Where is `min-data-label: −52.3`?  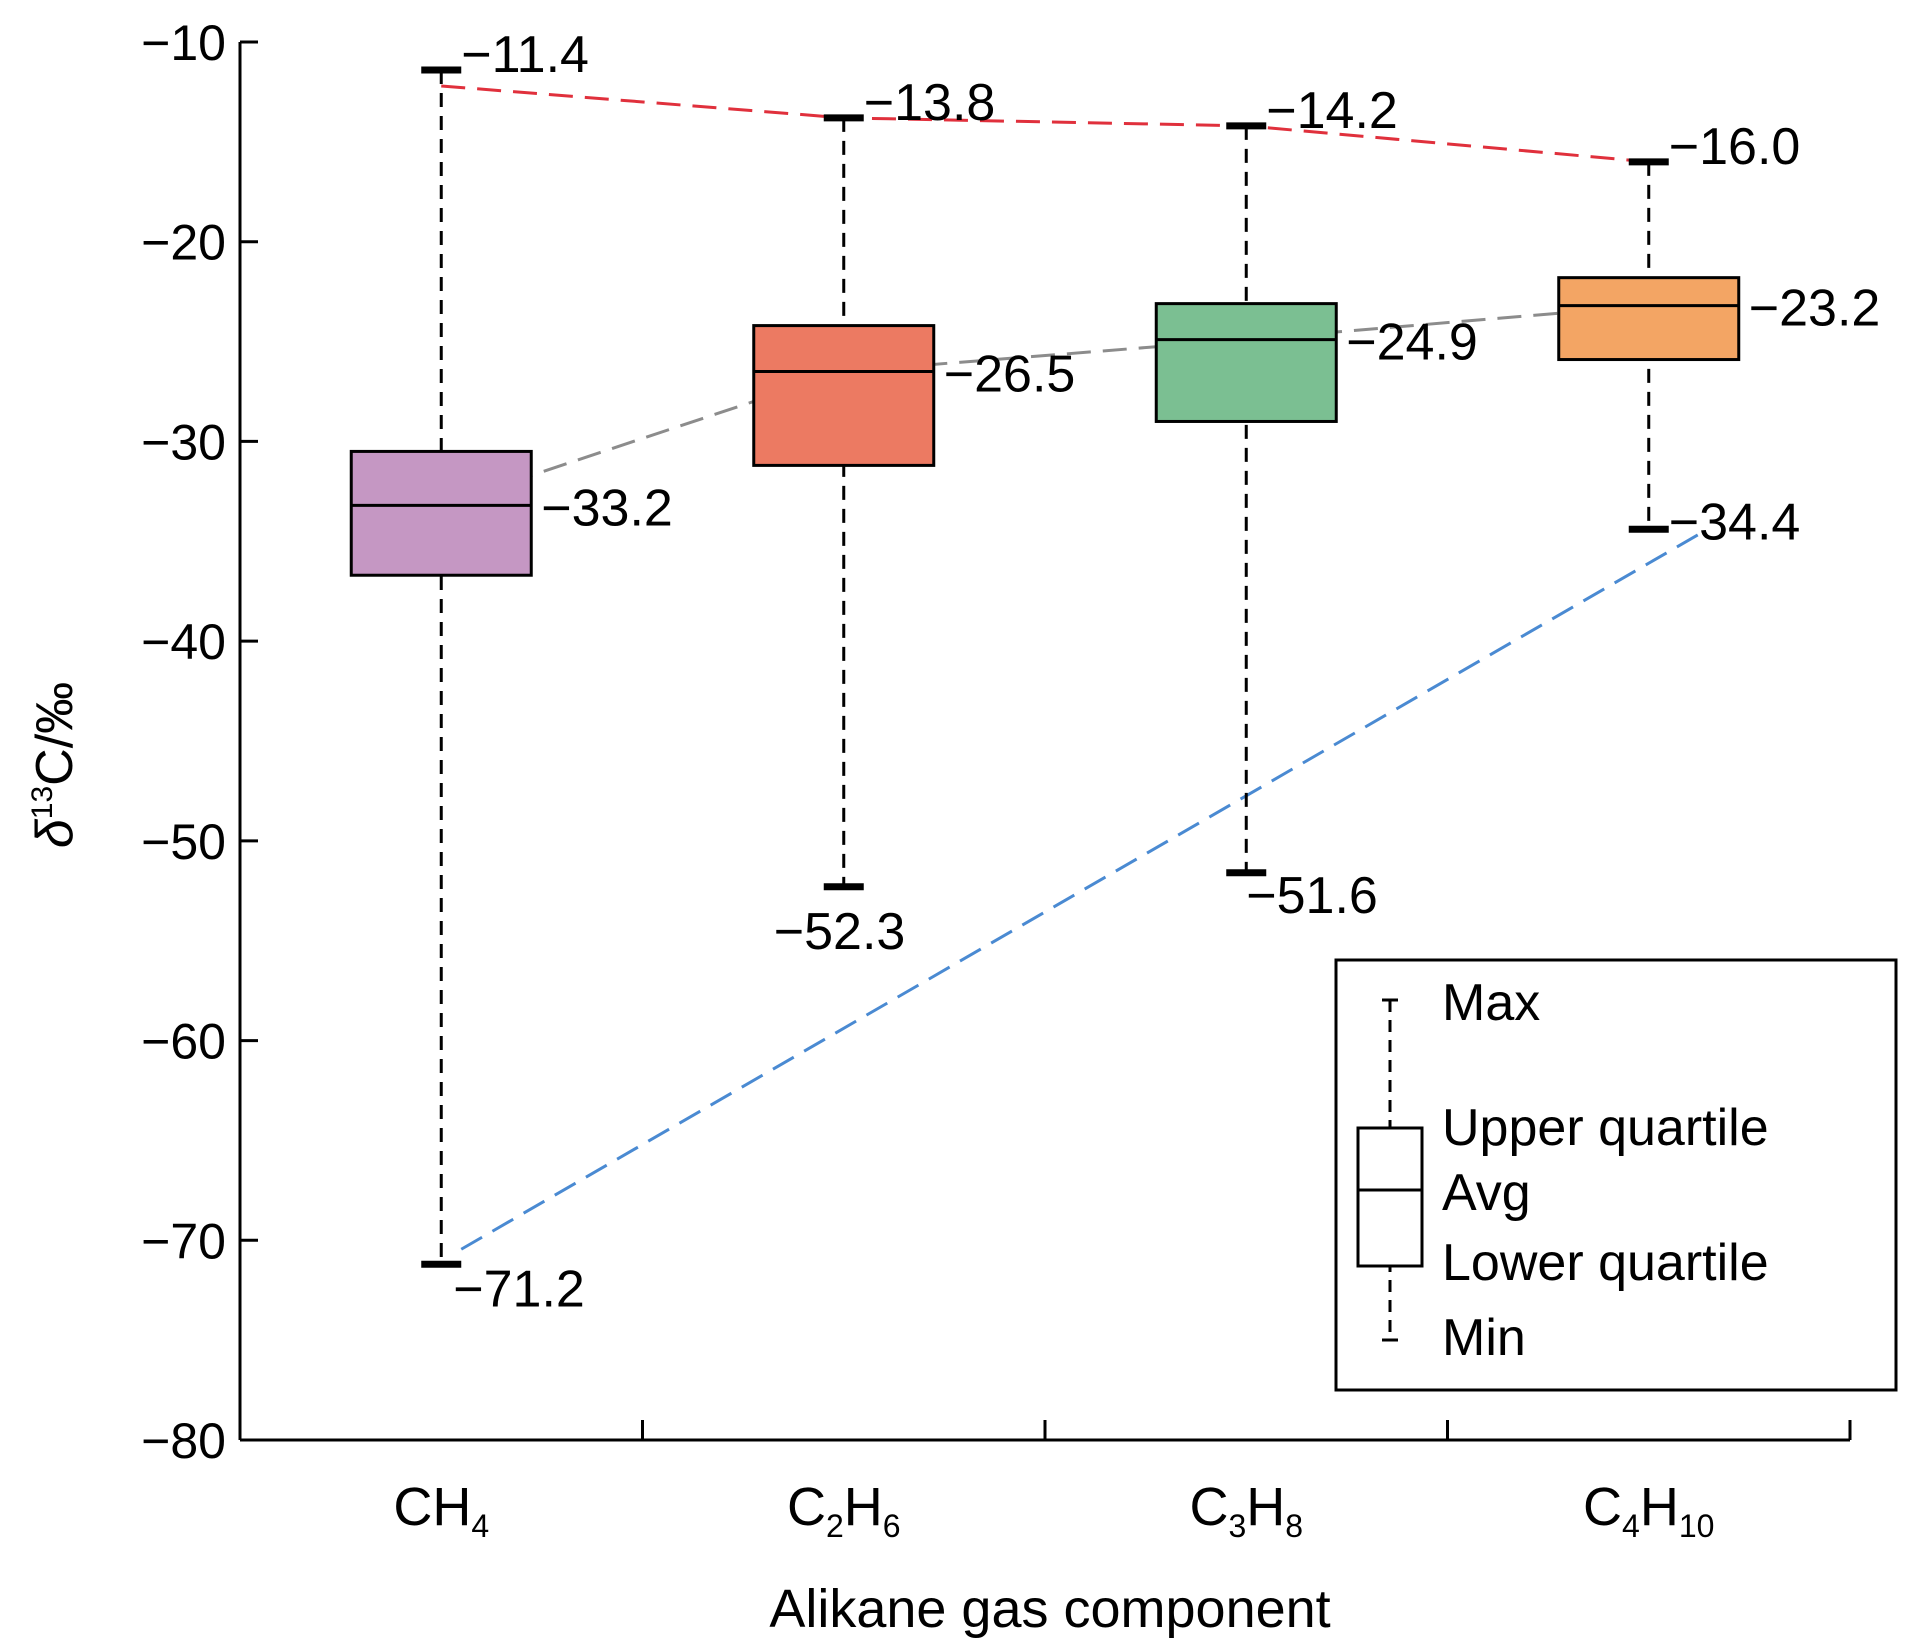 min-data-label: −52.3 is located at coordinates (840, 932).